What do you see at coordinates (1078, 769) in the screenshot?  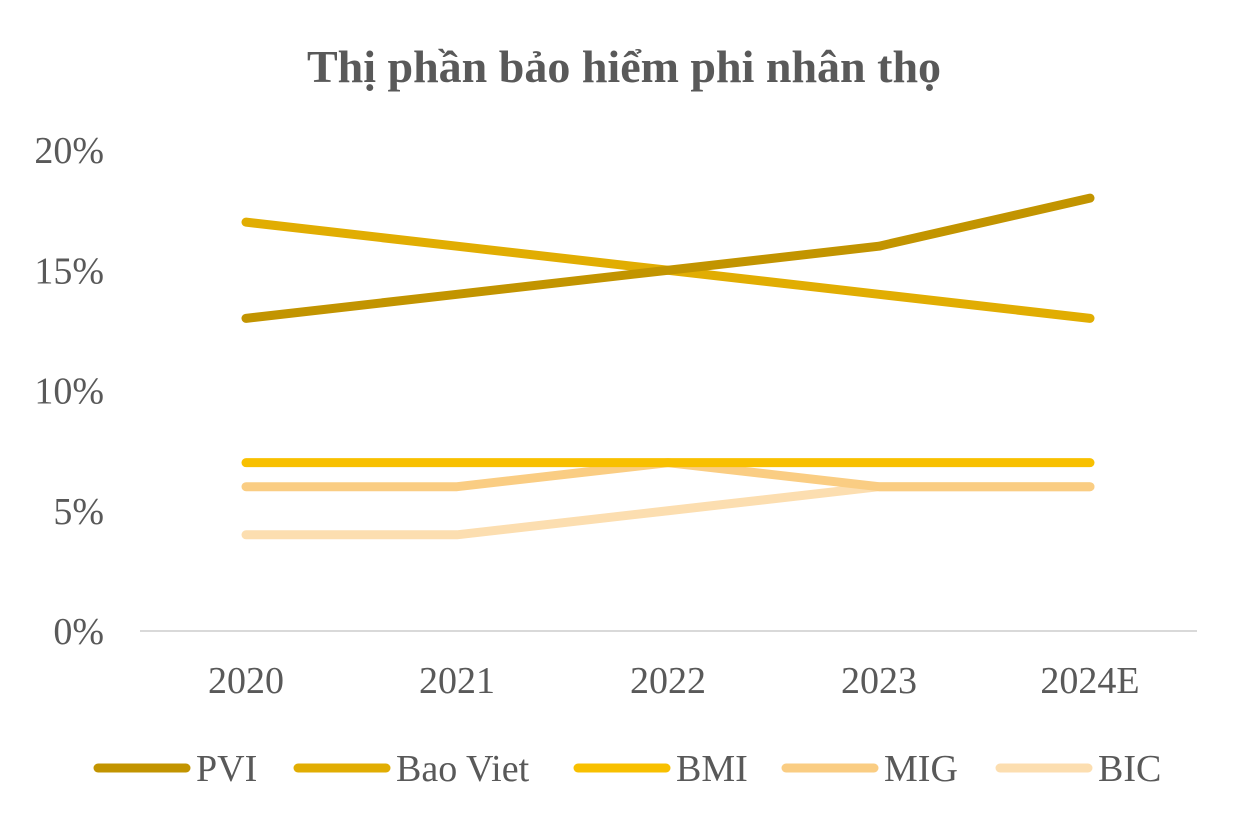 I see `legend-item-bic: BIC` at bounding box center [1078, 769].